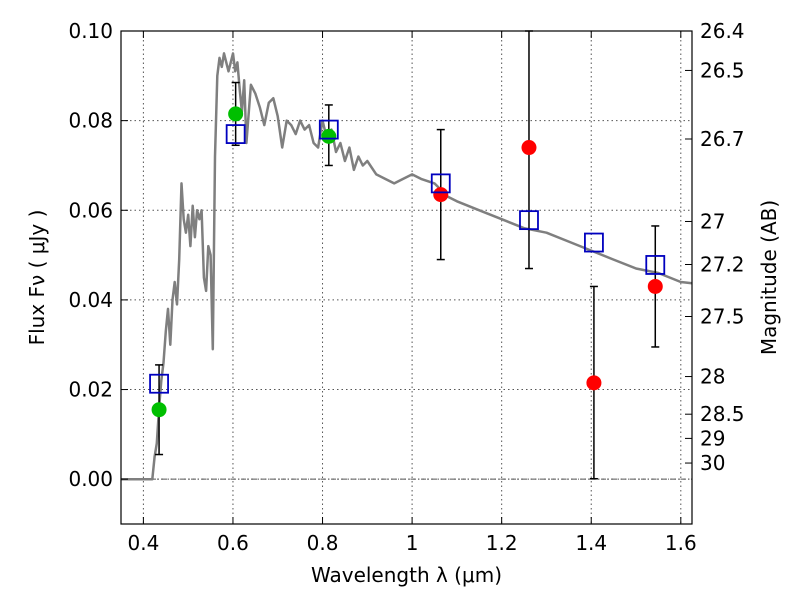  What do you see at coordinates (591, 543) in the screenshot?
I see `x-tick-label: 1.4` at bounding box center [591, 543].